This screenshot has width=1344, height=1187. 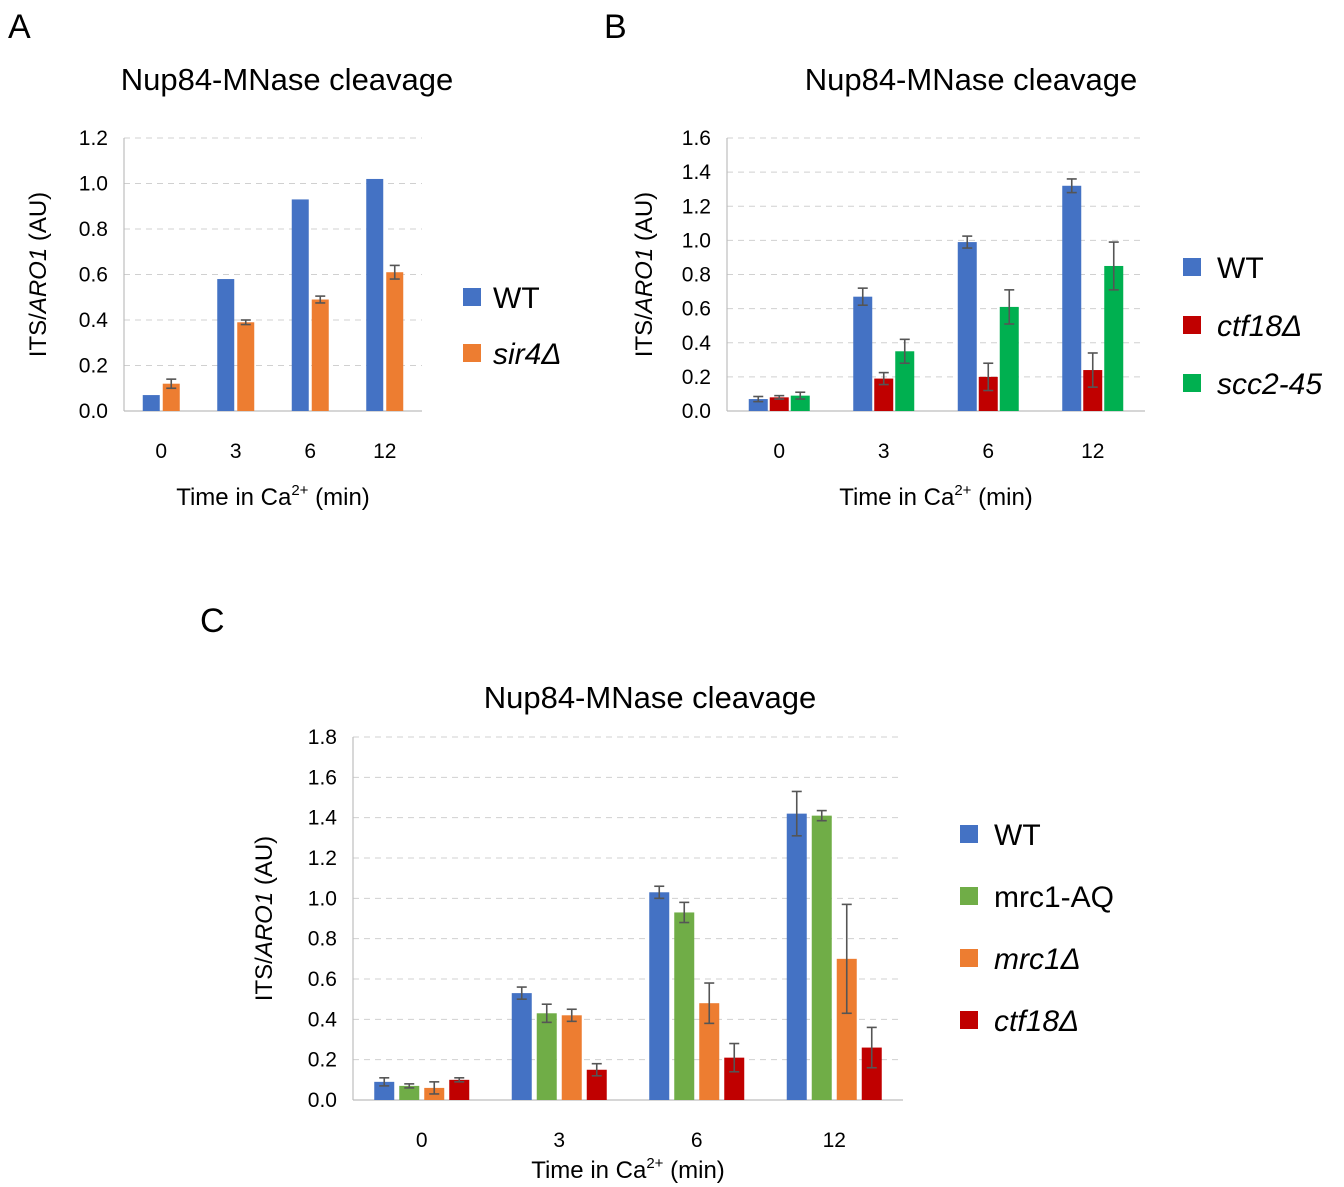 What do you see at coordinates (615, 27) in the screenshot?
I see `panel-letter: B` at bounding box center [615, 27].